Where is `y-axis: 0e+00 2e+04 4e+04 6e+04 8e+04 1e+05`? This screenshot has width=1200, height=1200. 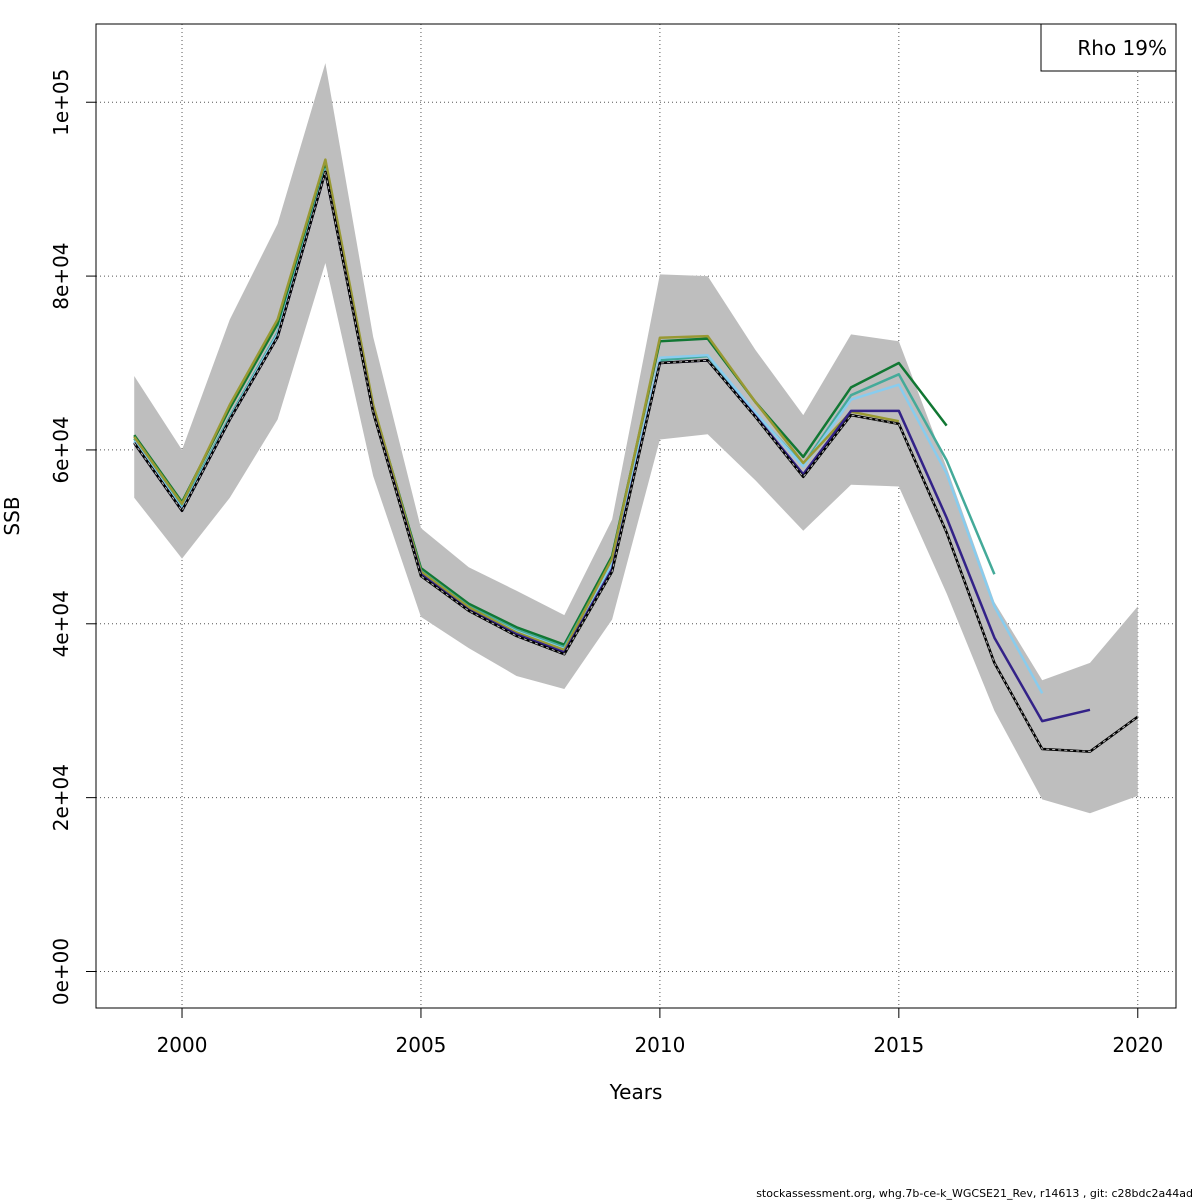 y-axis: 0e+00 2e+04 4e+04 6e+04 8e+04 1e+05 is located at coordinates (72, 537).